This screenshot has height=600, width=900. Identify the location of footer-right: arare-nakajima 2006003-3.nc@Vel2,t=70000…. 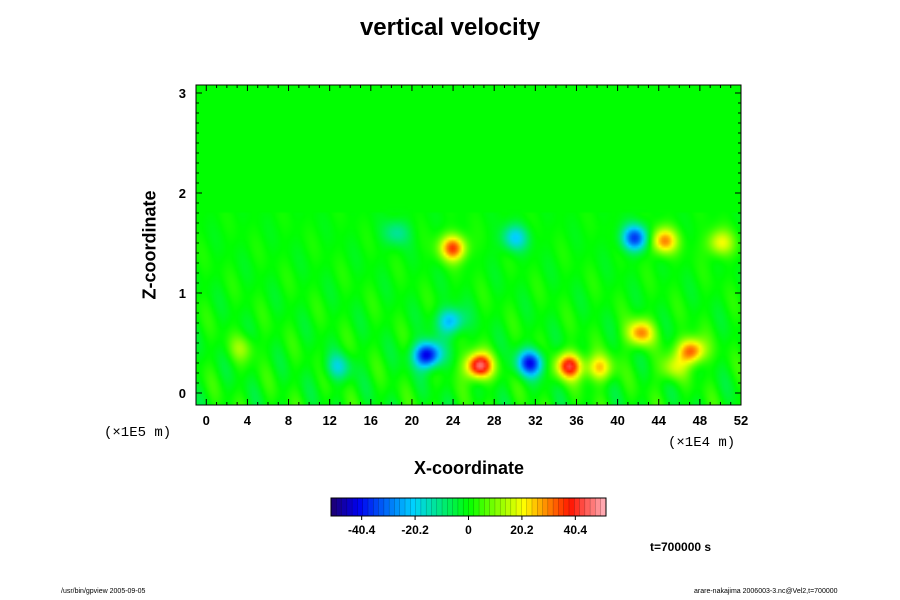
(766, 591).